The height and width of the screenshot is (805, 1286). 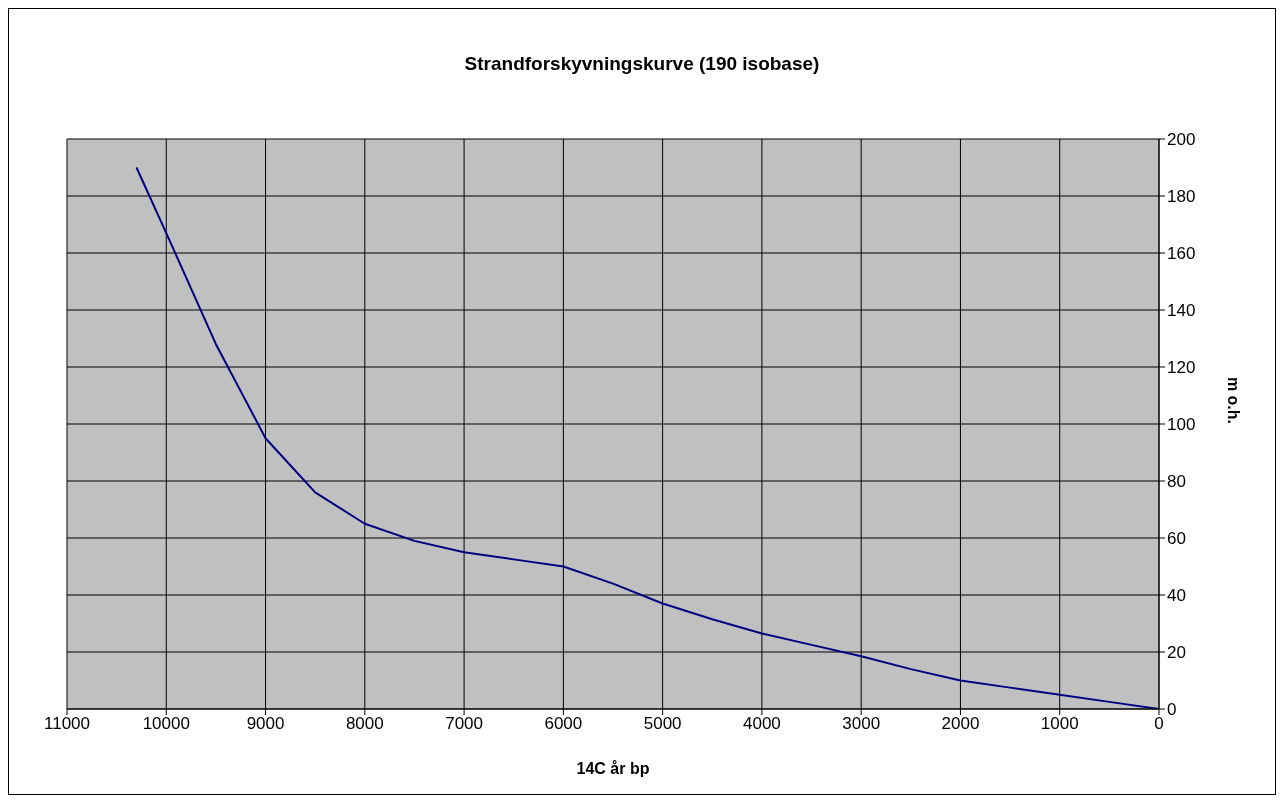 I want to click on y-tick-label: 140, so click(x=1181, y=311).